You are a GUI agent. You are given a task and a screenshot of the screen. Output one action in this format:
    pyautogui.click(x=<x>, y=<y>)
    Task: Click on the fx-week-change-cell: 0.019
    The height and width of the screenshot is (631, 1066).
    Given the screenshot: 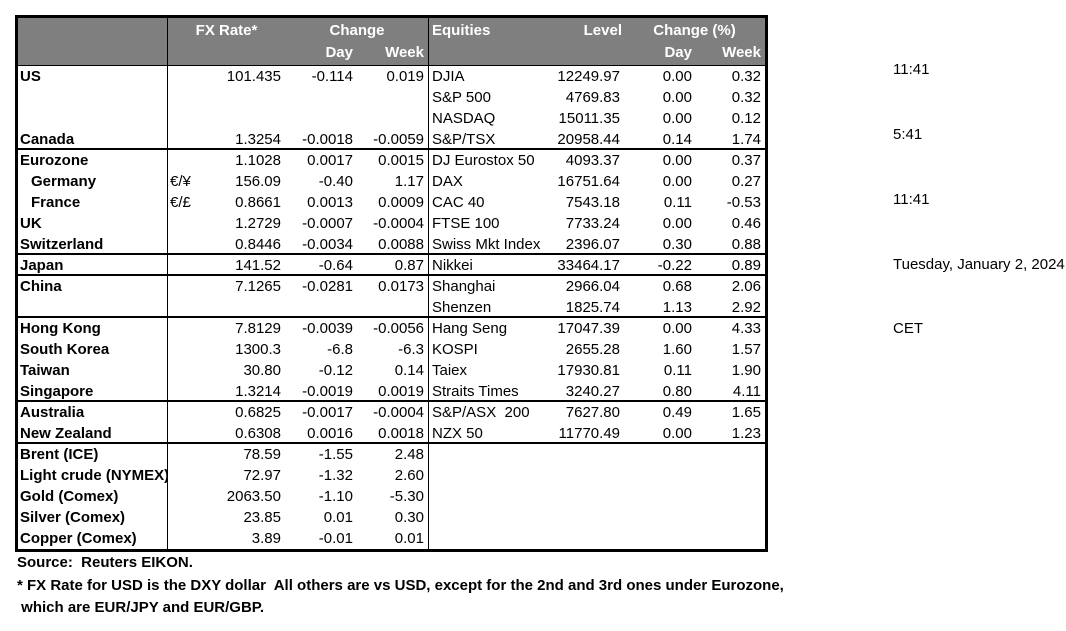 What is the action you would take?
    pyautogui.click(x=393, y=76)
    